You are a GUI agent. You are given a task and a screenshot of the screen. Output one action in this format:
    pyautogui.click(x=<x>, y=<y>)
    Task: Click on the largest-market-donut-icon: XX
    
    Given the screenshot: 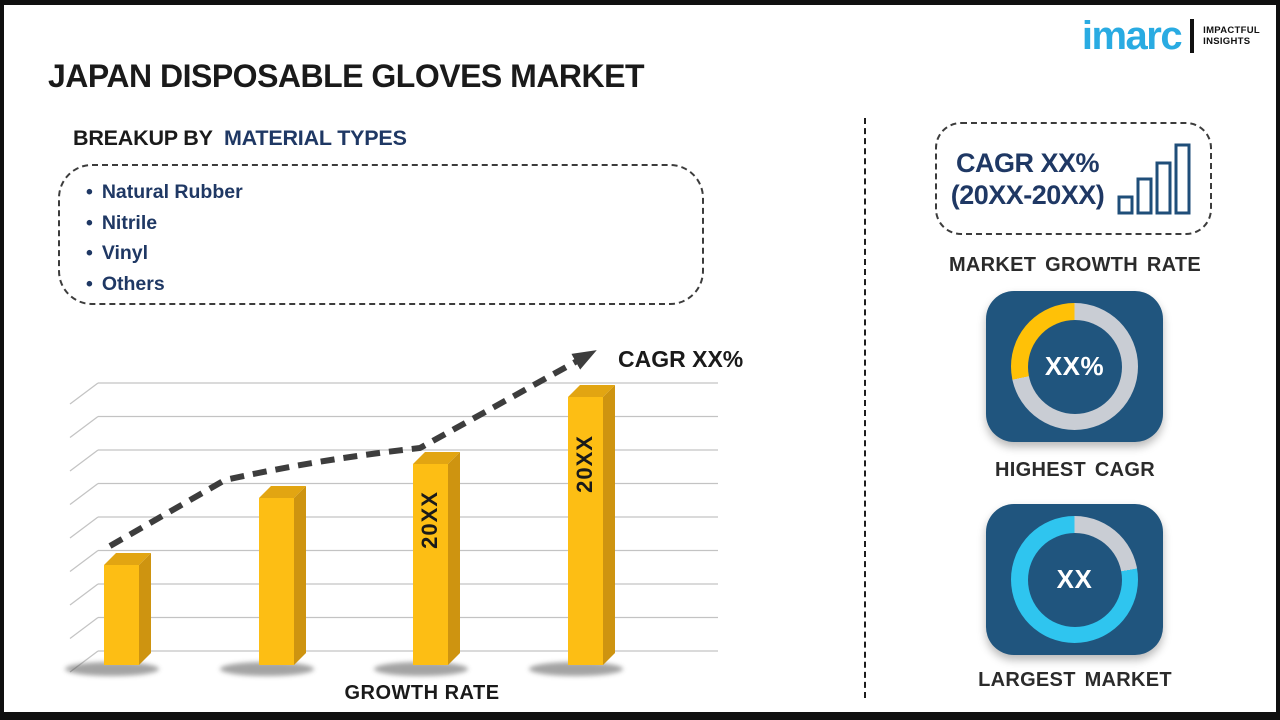 What is the action you would take?
    pyautogui.click(x=1074, y=579)
    